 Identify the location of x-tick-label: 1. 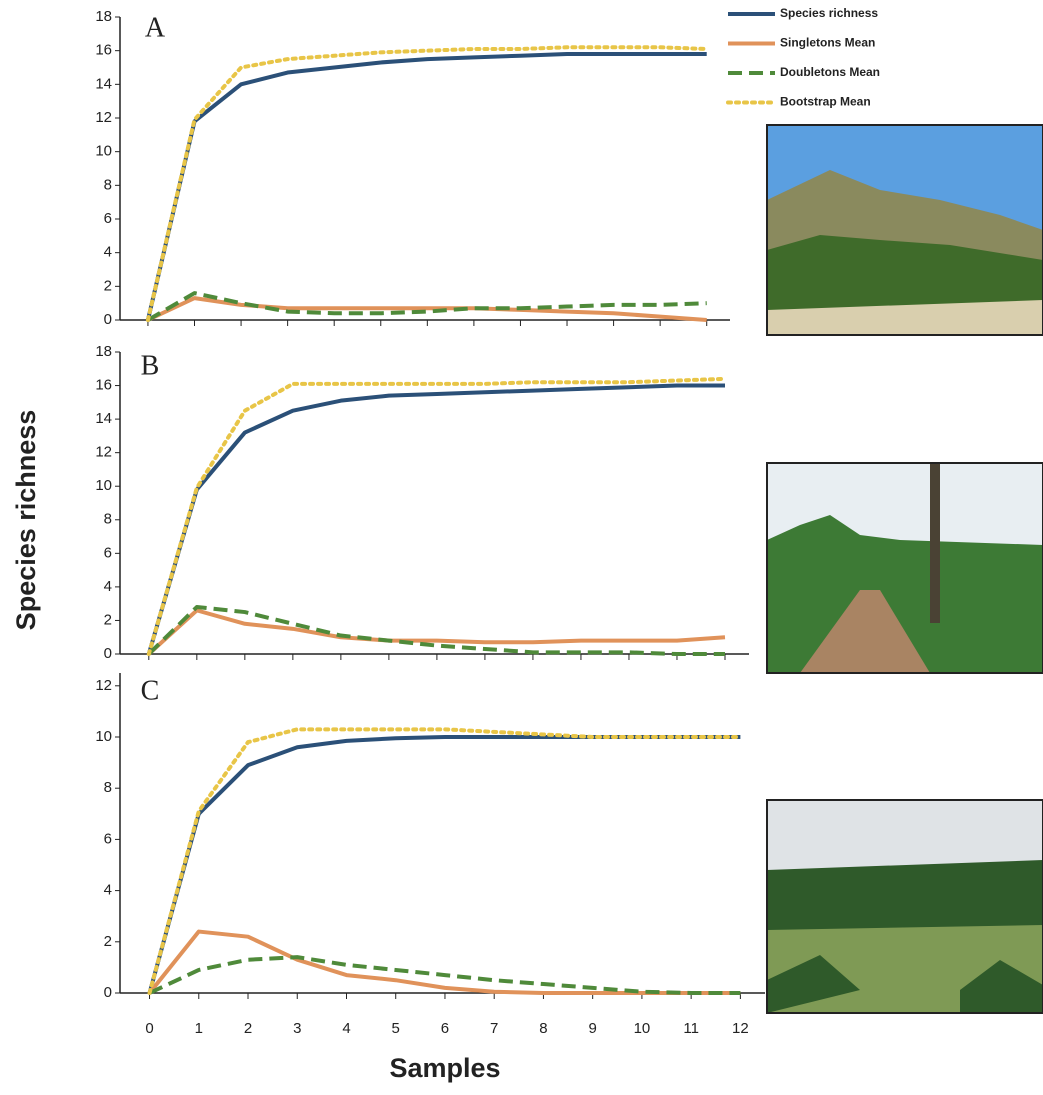
(199, 1028).